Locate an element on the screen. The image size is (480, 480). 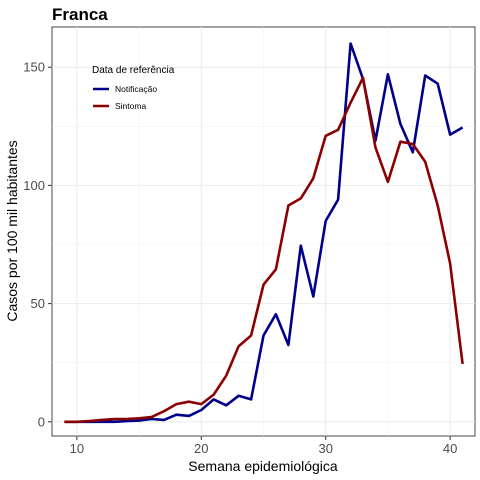
x-tick-label: 40 is located at coordinates (450, 448).